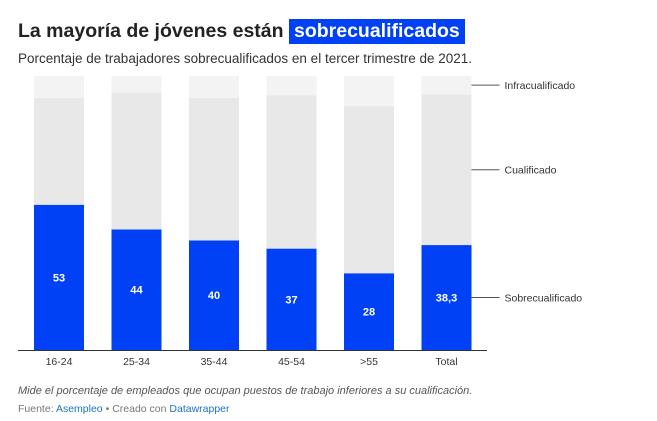 The width and height of the screenshot is (657, 421). What do you see at coordinates (531, 171) in the screenshot?
I see `legend-label-cualificado: Cualificado` at bounding box center [531, 171].